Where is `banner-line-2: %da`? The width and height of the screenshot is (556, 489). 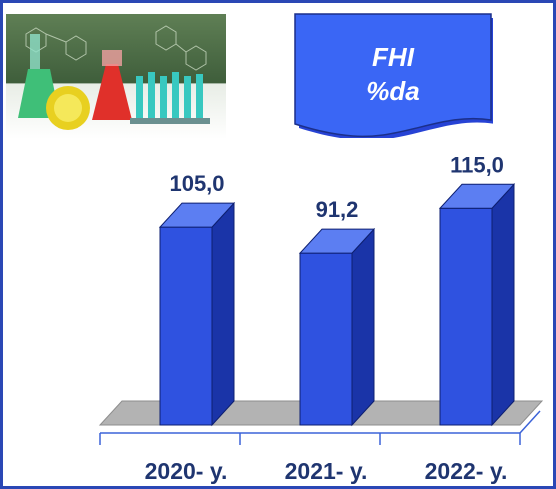 banner-line-2: %da is located at coordinates (393, 91).